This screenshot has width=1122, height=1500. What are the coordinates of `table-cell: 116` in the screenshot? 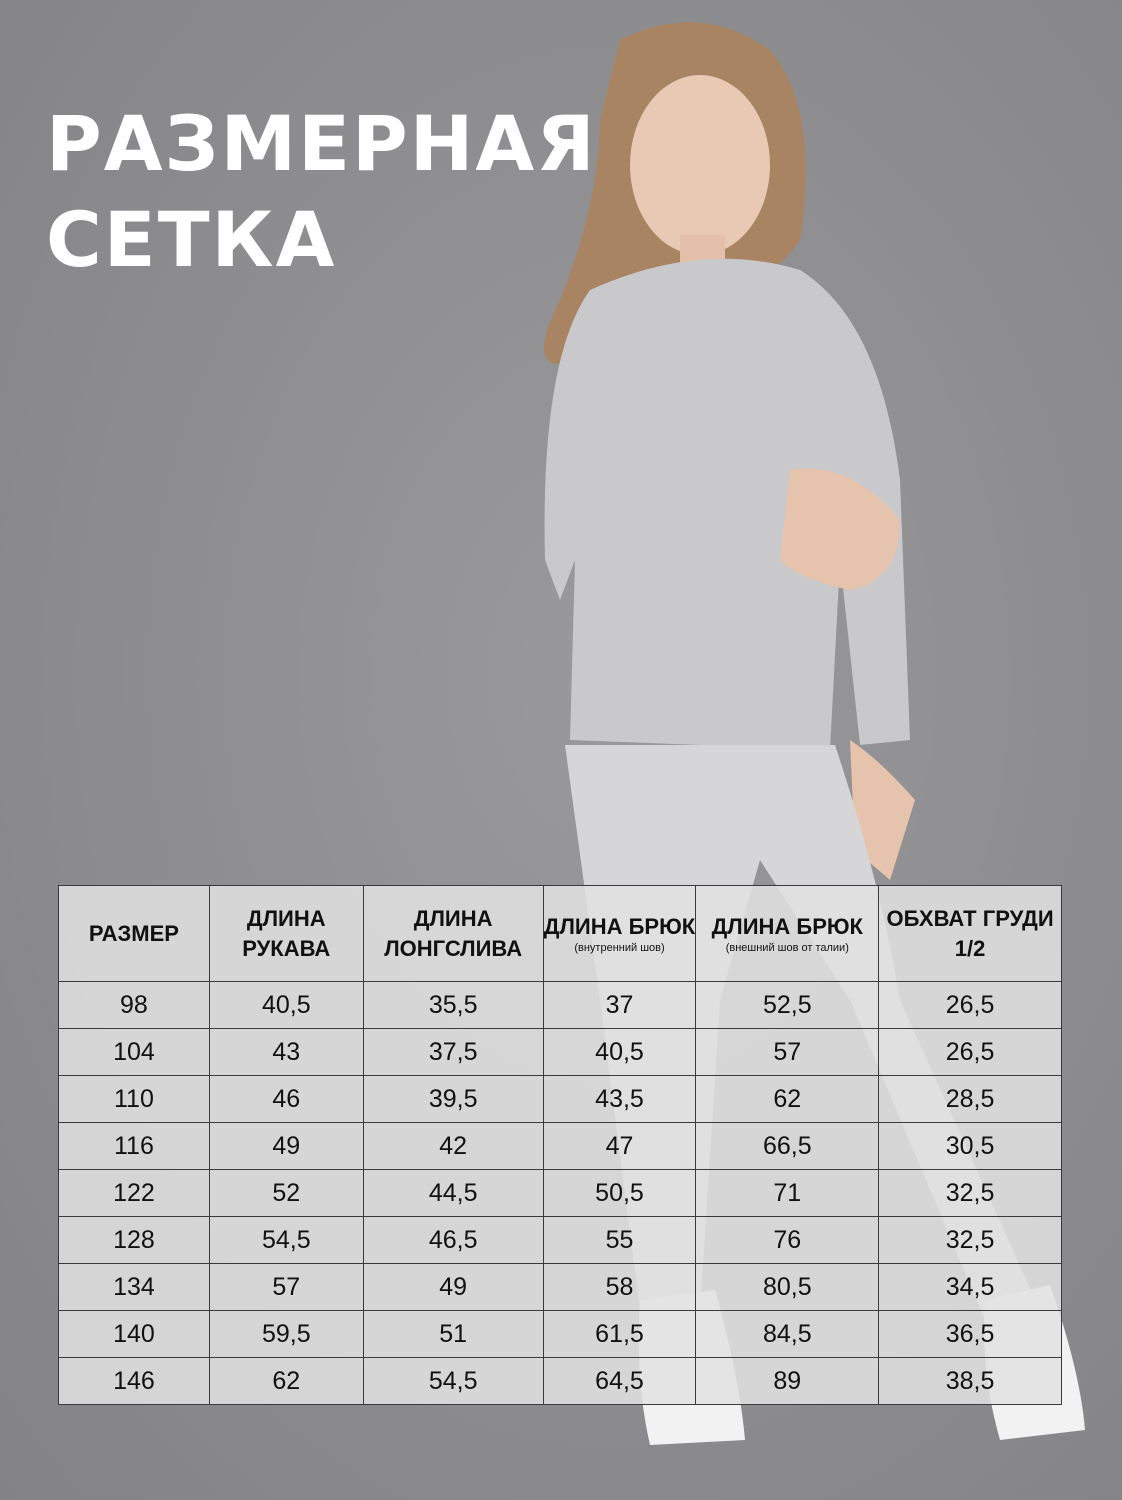 It's located at (134, 1146).